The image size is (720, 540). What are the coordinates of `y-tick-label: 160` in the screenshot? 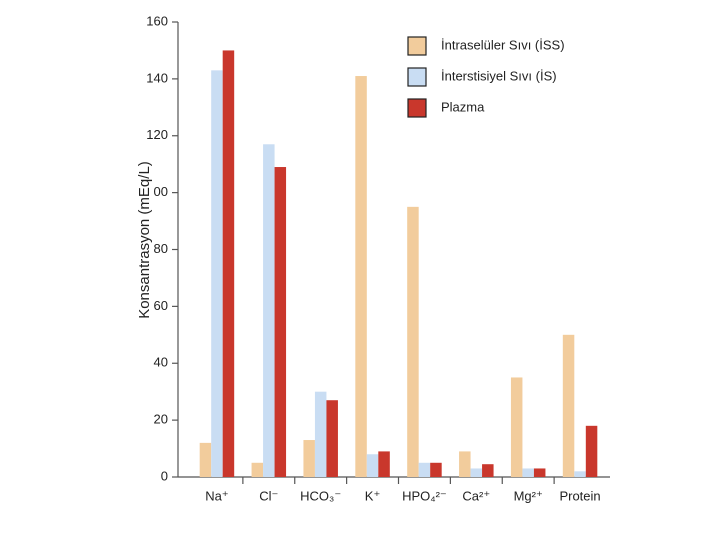 It's located at (157, 20).